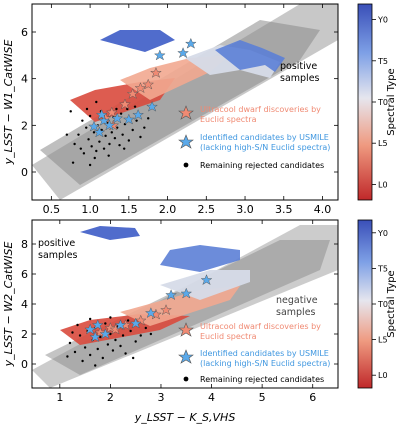  What do you see at coordinates (296, 312) in the screenshot?
I see `bottom-negative-label-2: samples` at bounding box center [296, 312].